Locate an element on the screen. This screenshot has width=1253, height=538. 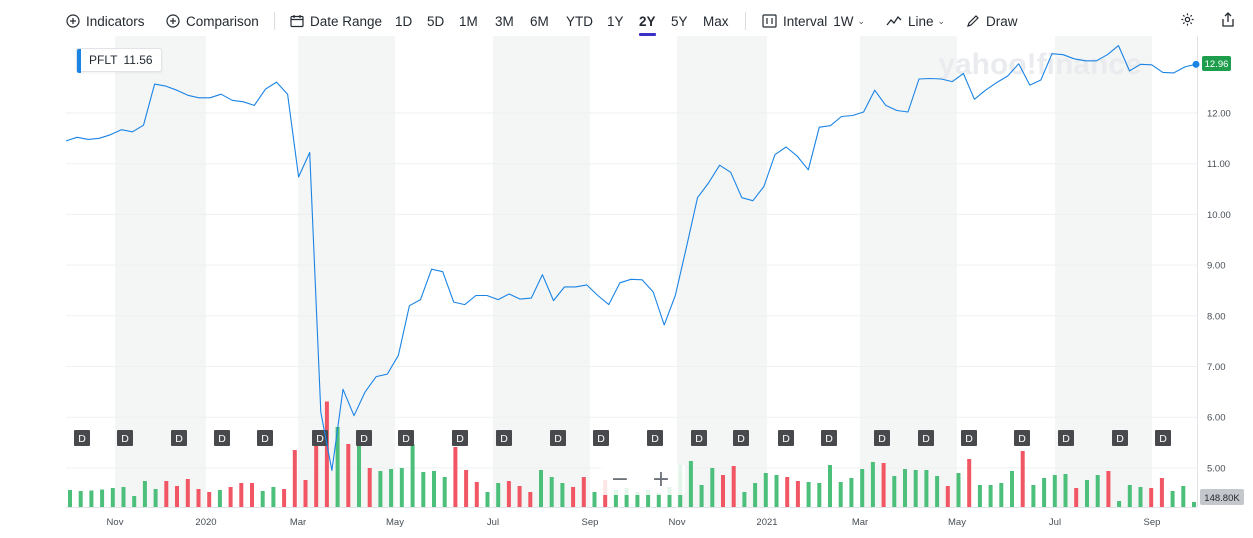
range-ytd-button: YTD is located at coordinates (579, 21).